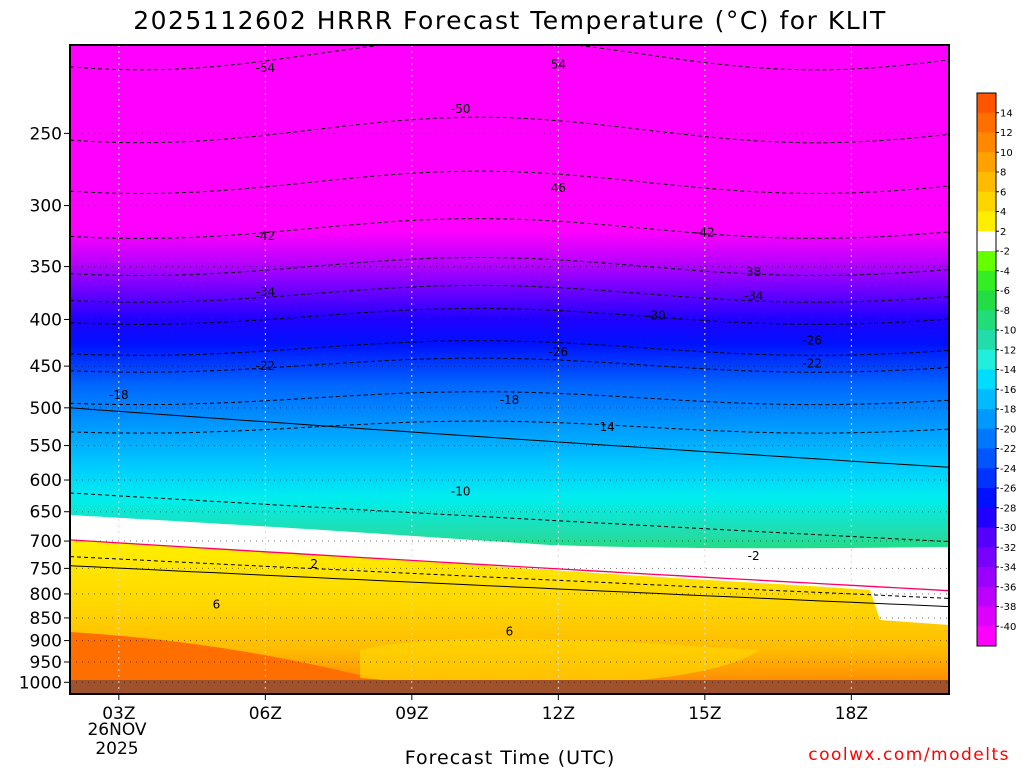 The width and height of the screenshot is (1024, 768). I want to click on colorbar-label: 8, so click(1003, 173).